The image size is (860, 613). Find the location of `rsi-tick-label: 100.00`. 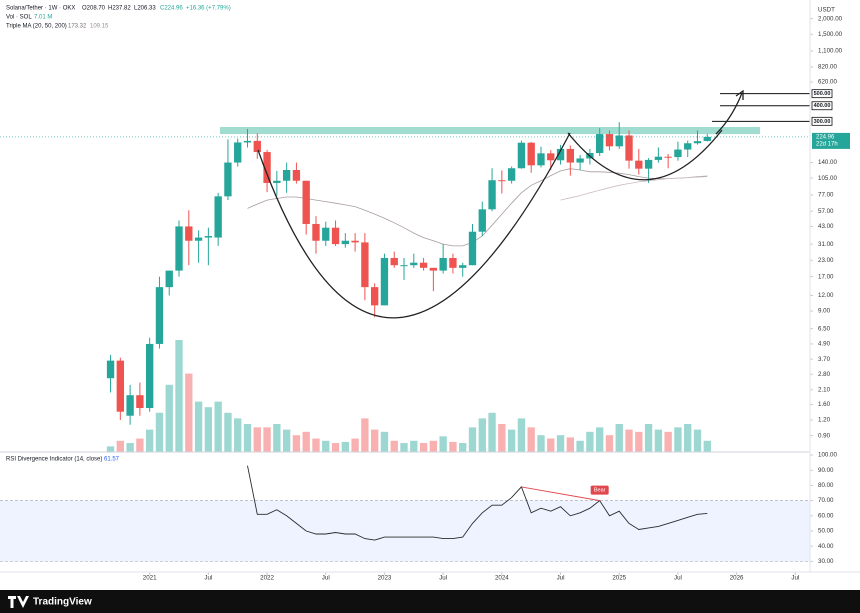

rsi-tick-label: 100.00 is located at coordinates (827, 455).